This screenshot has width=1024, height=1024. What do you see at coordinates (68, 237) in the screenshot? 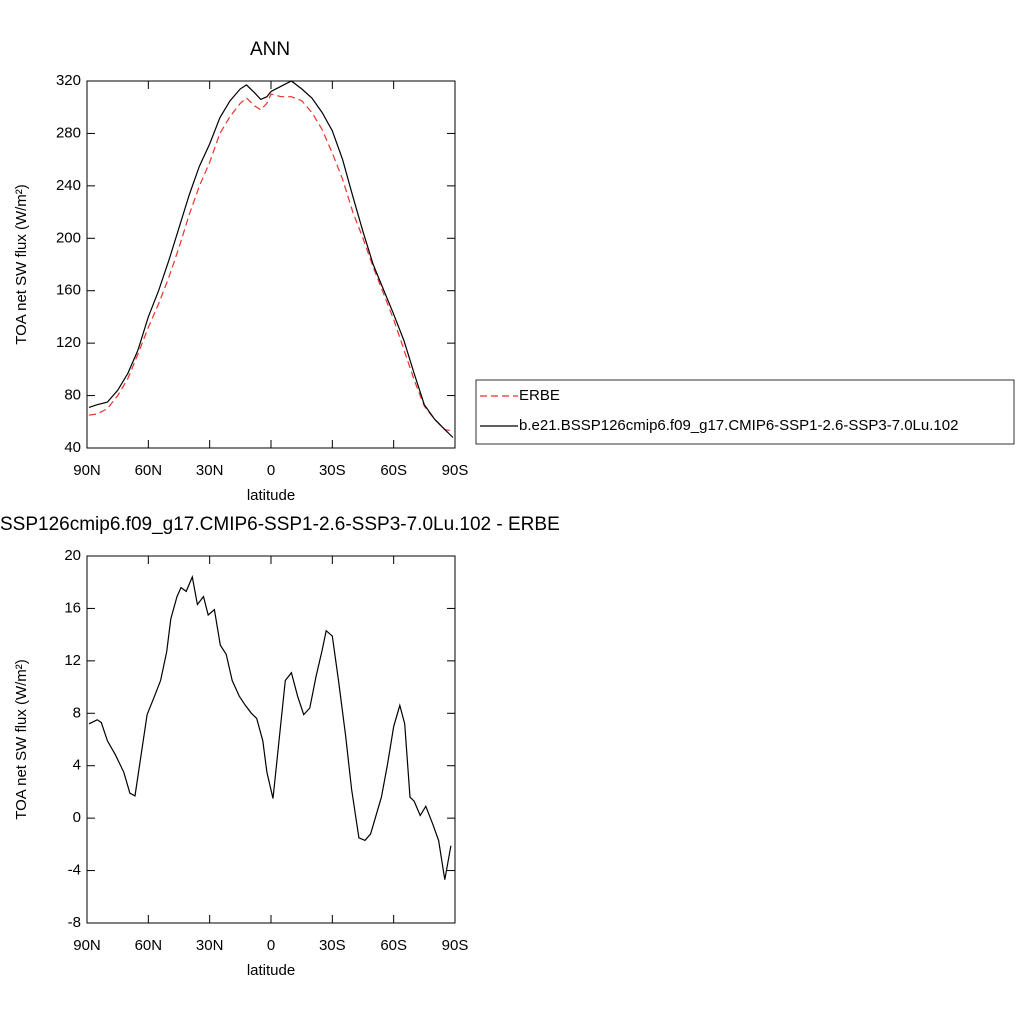
I see `y-tick-label: 200` at bounding box center [68, 237].